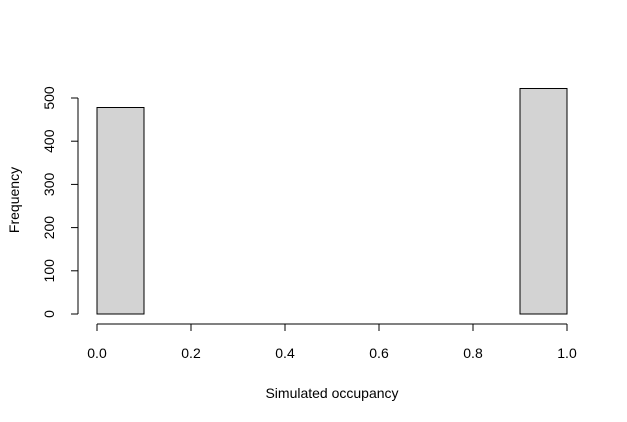  I want to click on x-tick-label: 0.6, so click(379, 353).